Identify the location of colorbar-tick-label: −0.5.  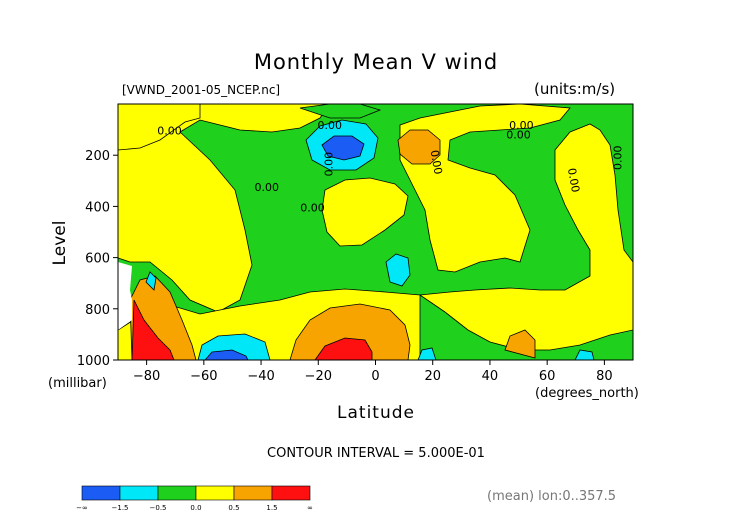
(158, 508).